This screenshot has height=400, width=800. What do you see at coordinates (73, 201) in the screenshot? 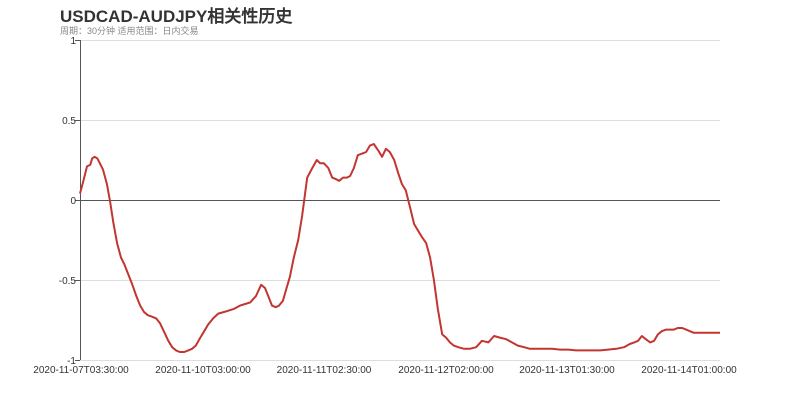
I see `y-tick-label: 0` at bounding box center [73, 201].